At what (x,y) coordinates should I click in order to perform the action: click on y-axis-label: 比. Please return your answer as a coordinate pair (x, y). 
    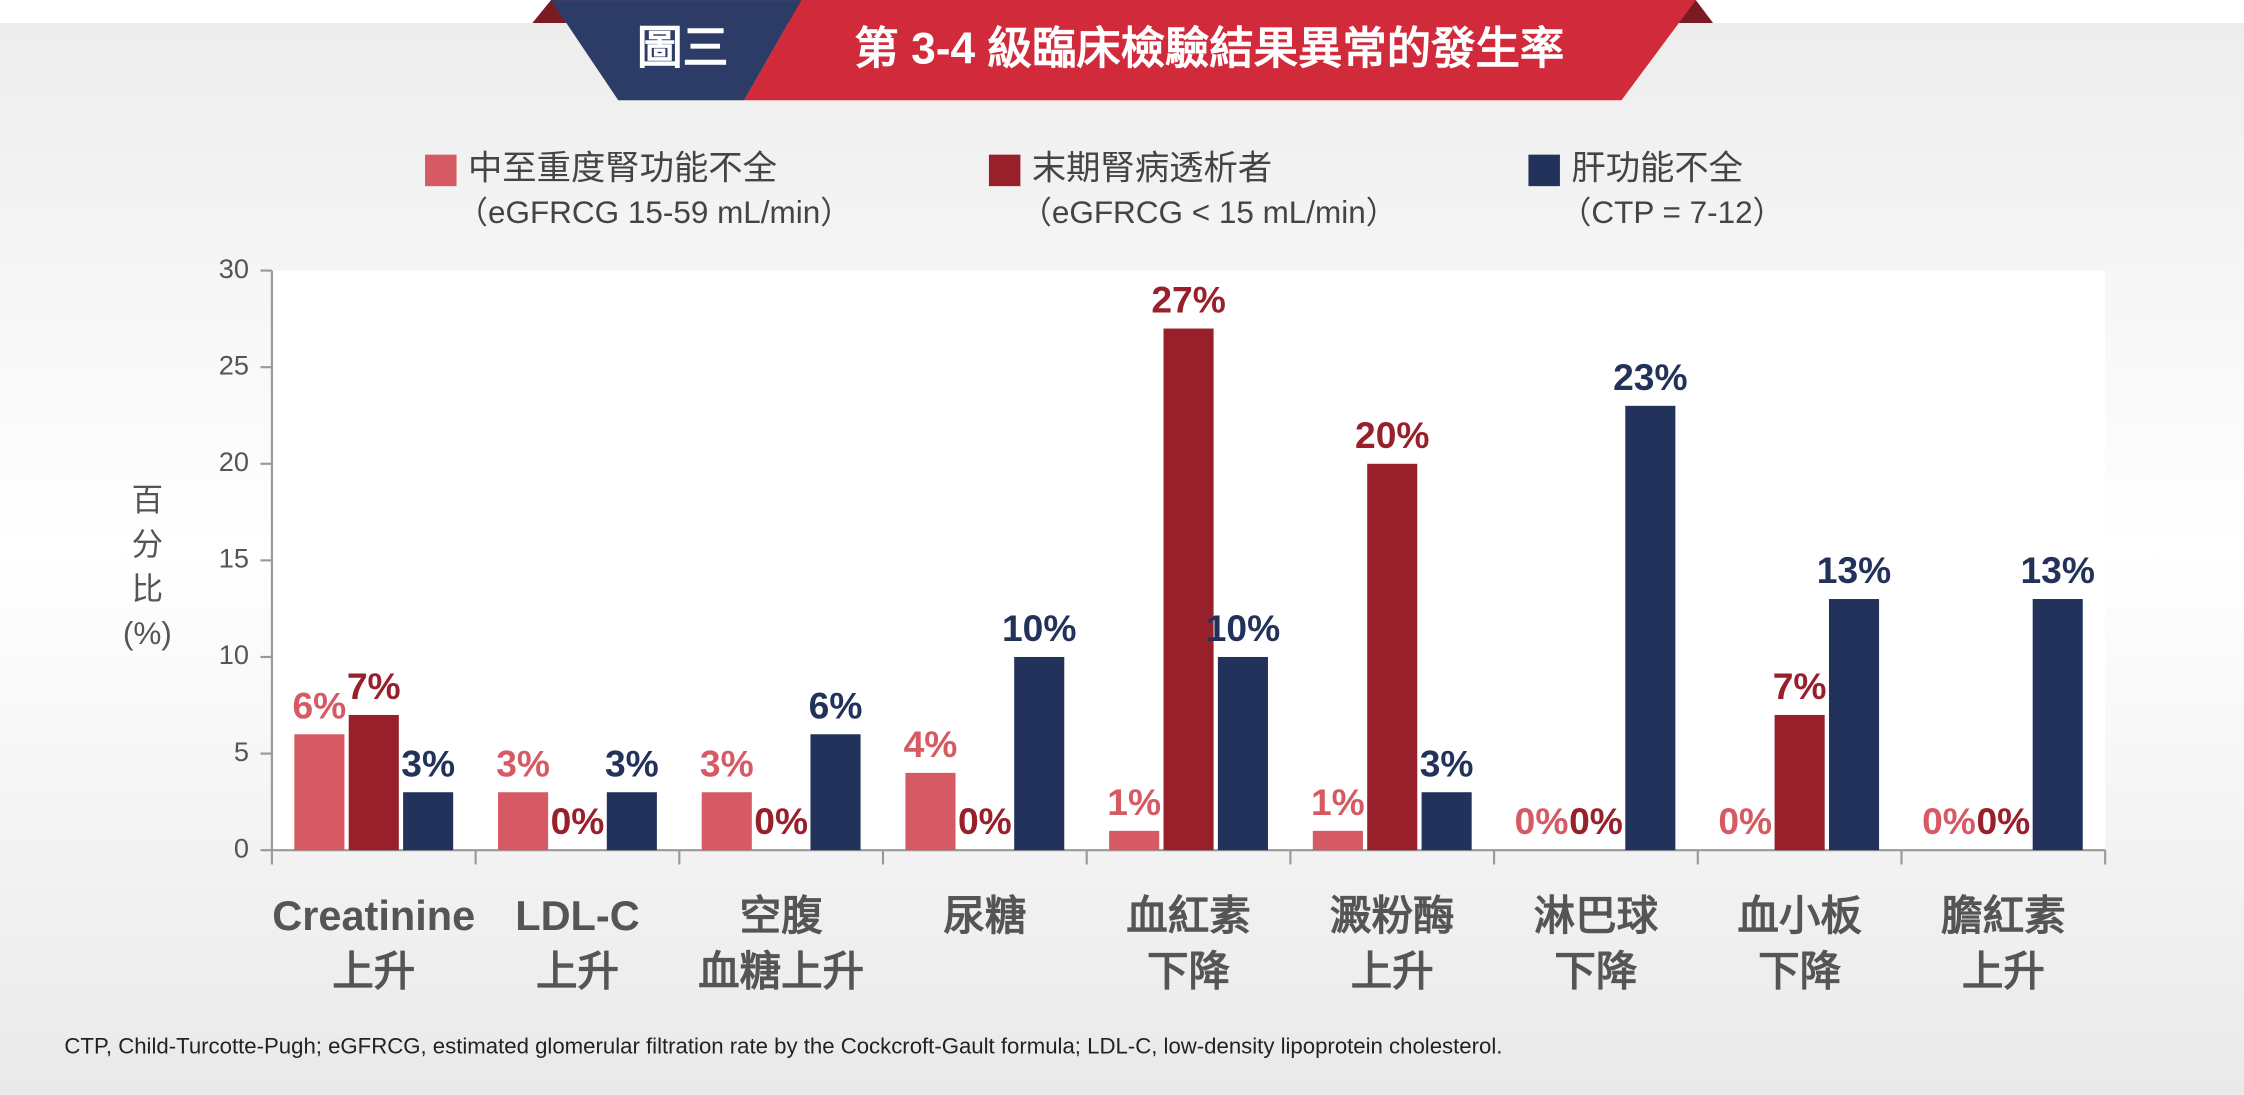
    Looking at the image, I should click on (147, 588).